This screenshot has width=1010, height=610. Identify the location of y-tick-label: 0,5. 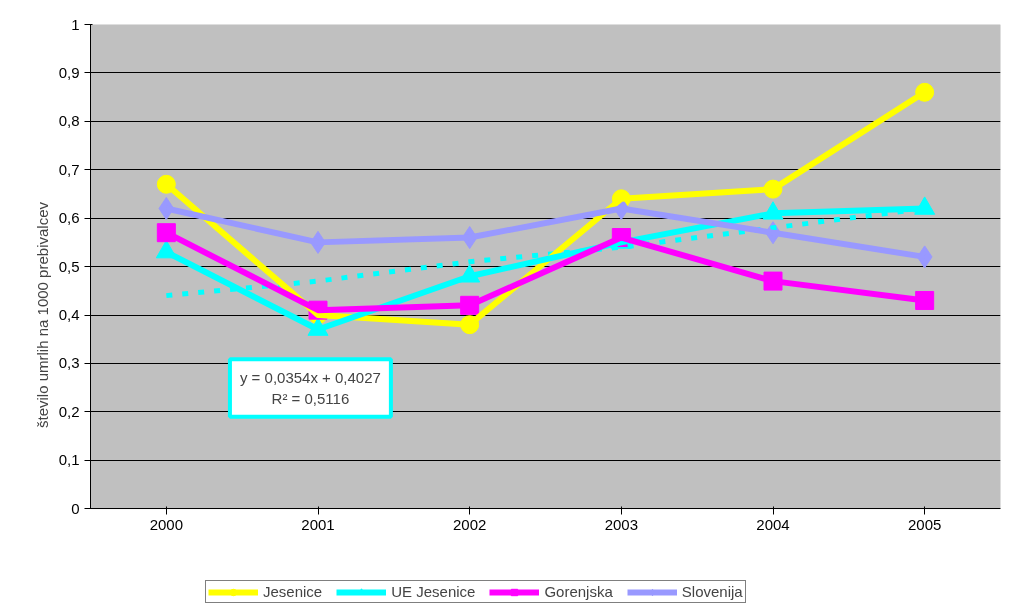
(69, 266).